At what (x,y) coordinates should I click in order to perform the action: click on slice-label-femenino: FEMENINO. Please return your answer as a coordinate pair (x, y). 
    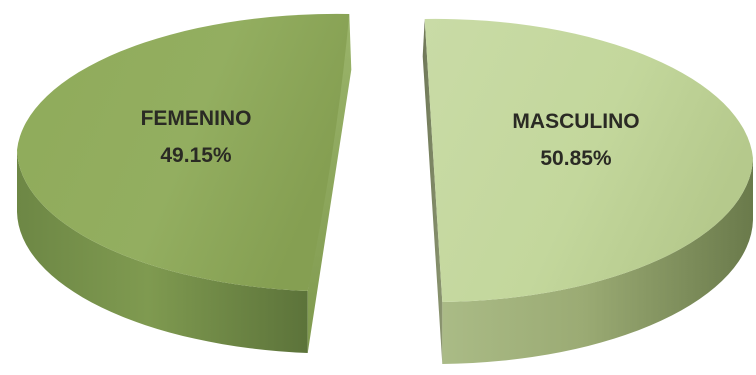
    Looking at the image, I should click on (196, 118).